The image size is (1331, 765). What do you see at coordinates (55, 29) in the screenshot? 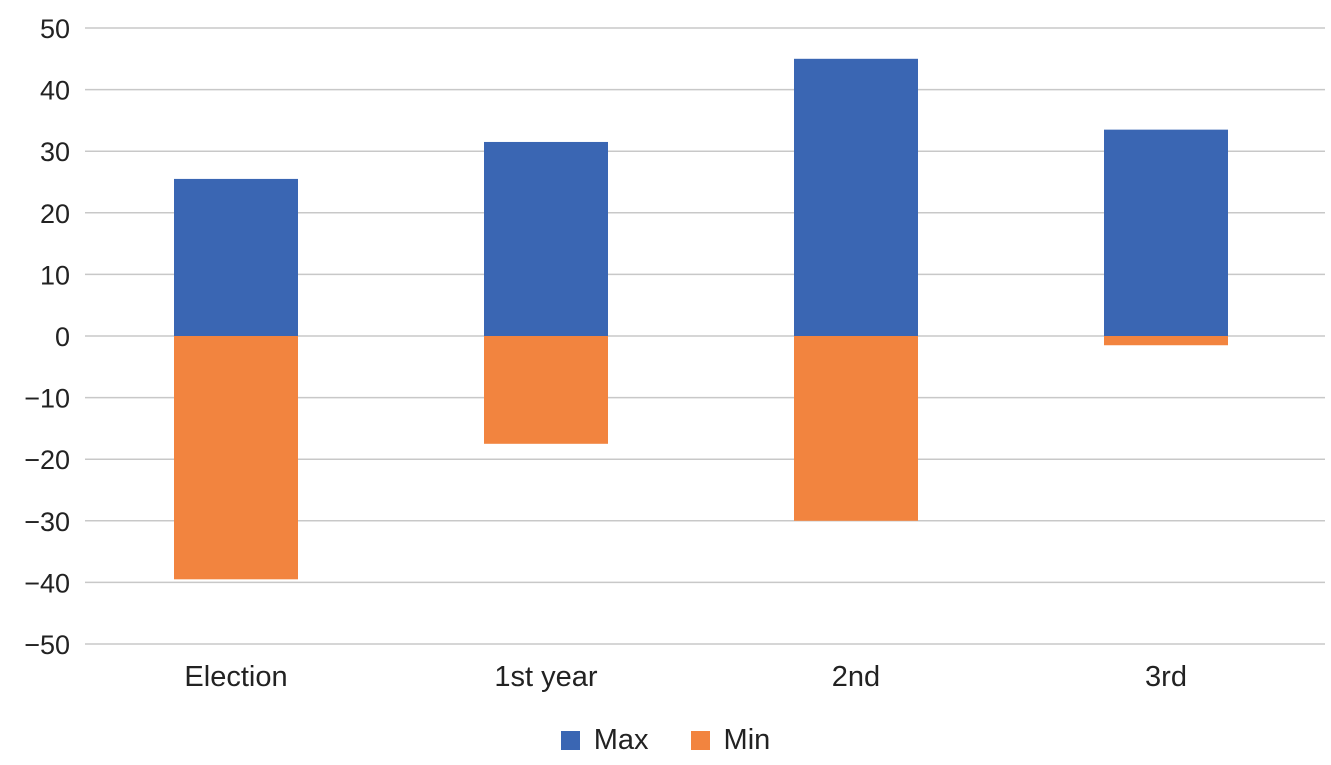
I see `y-tick-label: 50` at bounding box center [55, 29].